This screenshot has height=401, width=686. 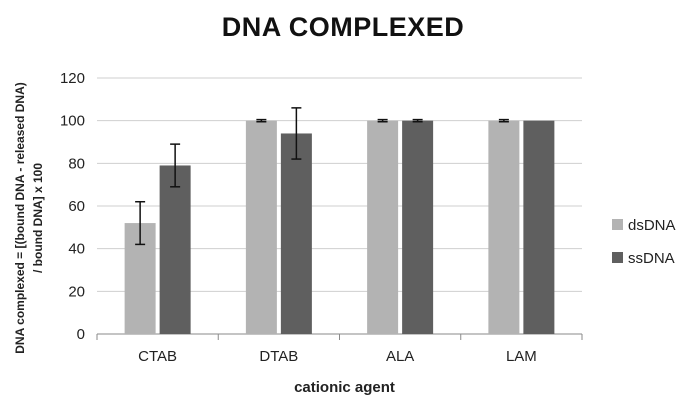 What do you see at coordinates (400, 356) in the screenshot?
I see `x-tick-label: ALA` at bounding box center [400, 356].